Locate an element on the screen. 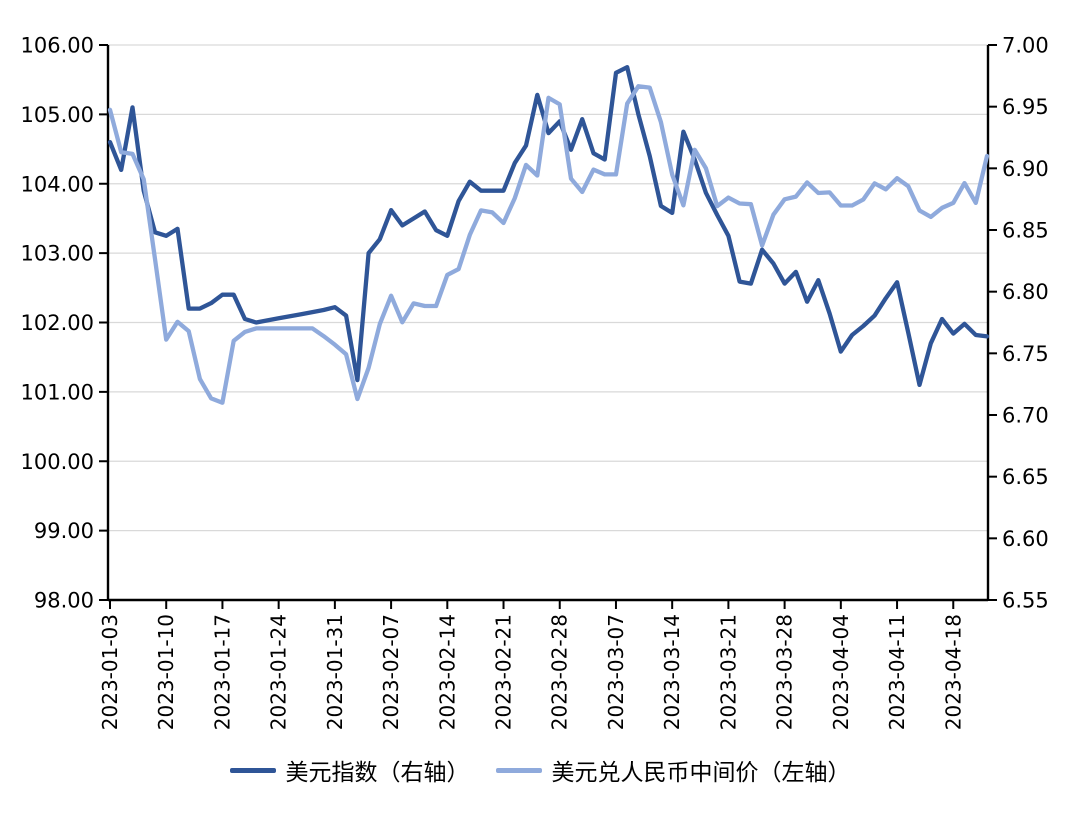 The height and width of the screenshot is (813, 1080). y-axis-left-label: 105.00 is located at coordinates (57, 115).